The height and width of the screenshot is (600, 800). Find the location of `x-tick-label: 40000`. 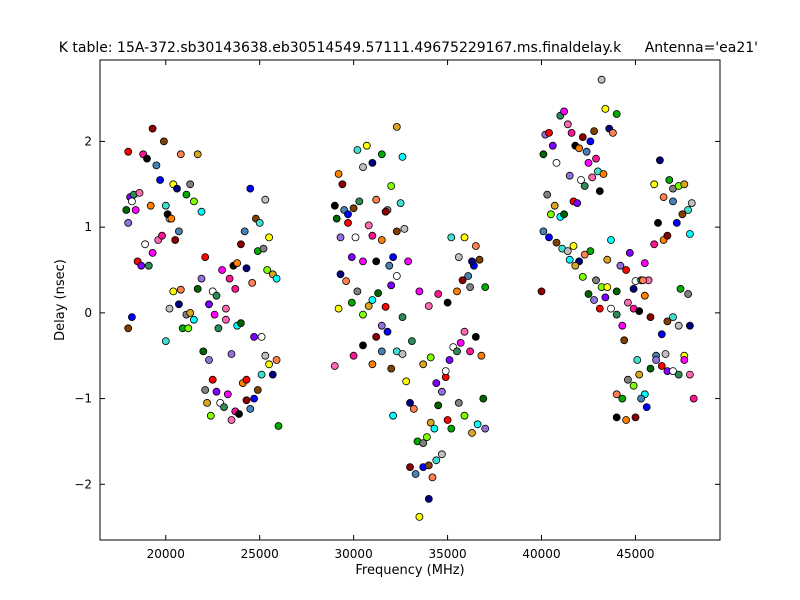

x-tick-label: 40000 is located at coordinates (541, 554).